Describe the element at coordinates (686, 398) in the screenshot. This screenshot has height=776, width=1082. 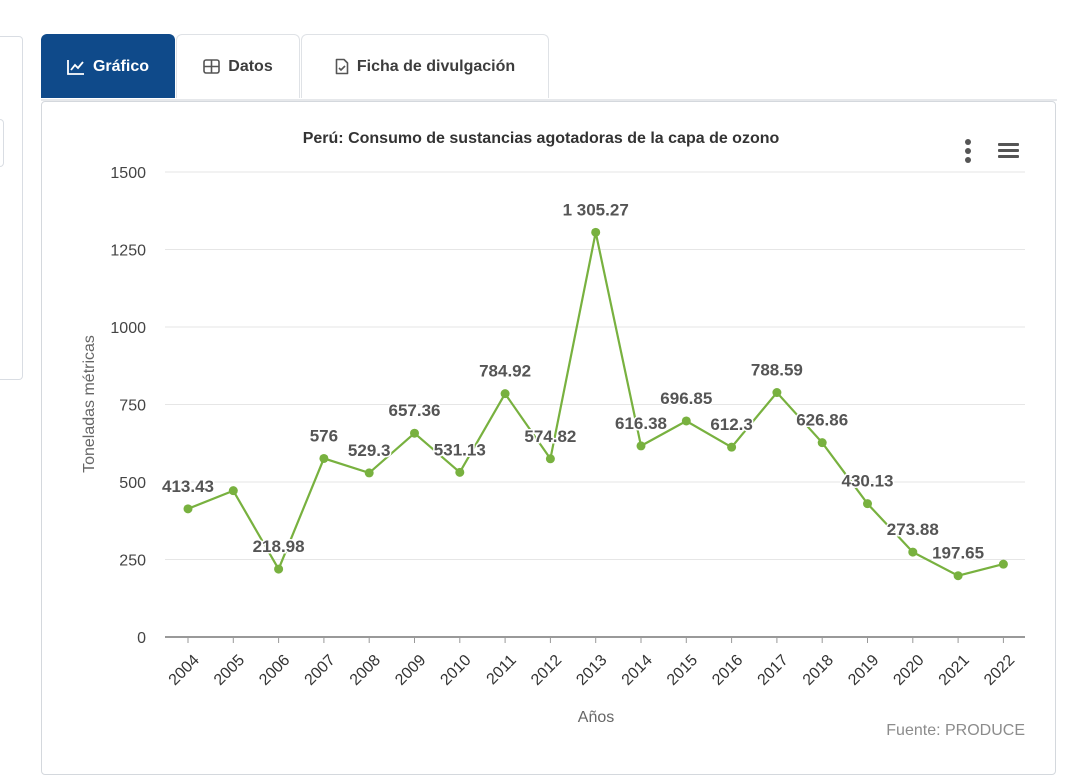
I see `data-label: 696.85` at that location.